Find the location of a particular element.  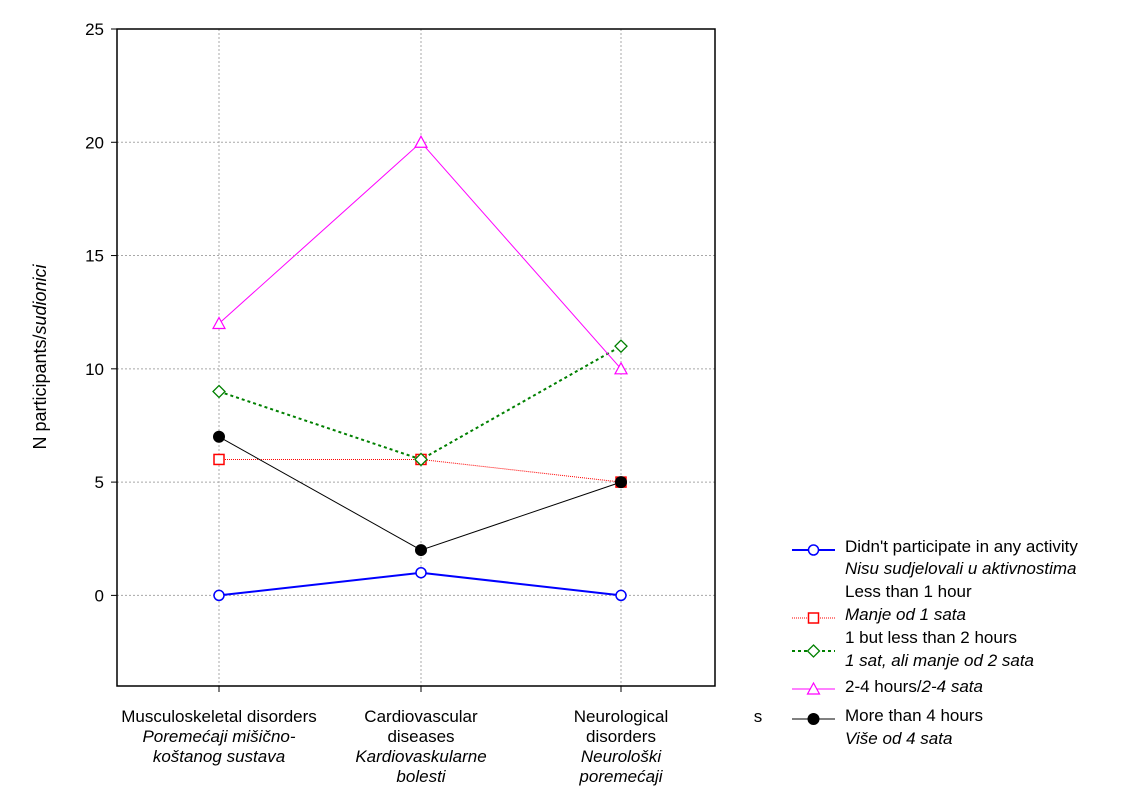

legend-label-italic: 2-4 sata is located at coordinates (952, 686).